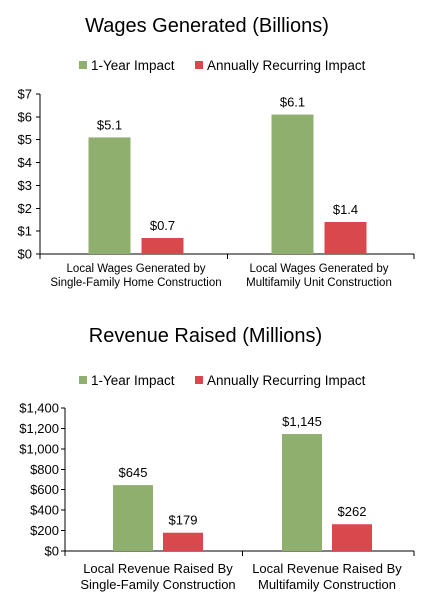 This screenshot has width=443, height=606. What do you see at coordinates (162, 225) in the screenshot?
I see `data-label: $0.7` at bounding box center [162, 225].